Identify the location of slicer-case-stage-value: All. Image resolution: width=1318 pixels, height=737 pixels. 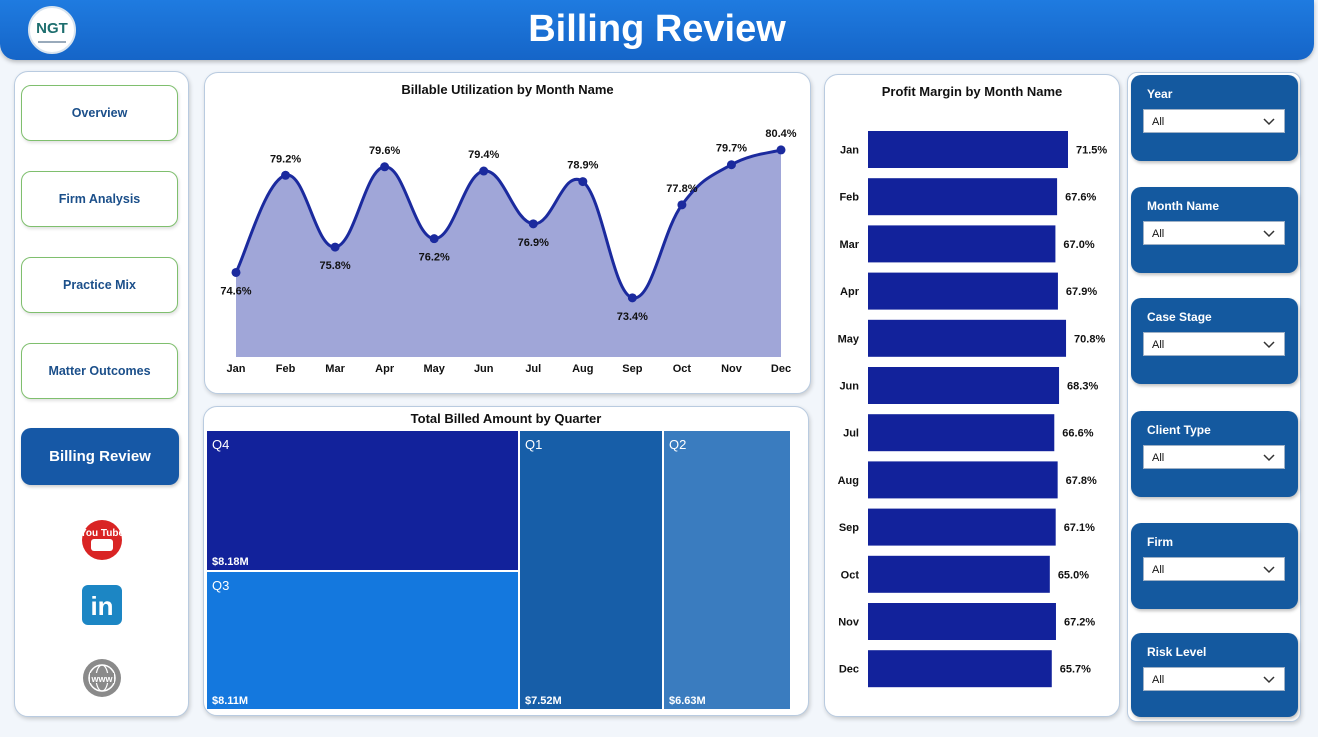
(1158, 345).